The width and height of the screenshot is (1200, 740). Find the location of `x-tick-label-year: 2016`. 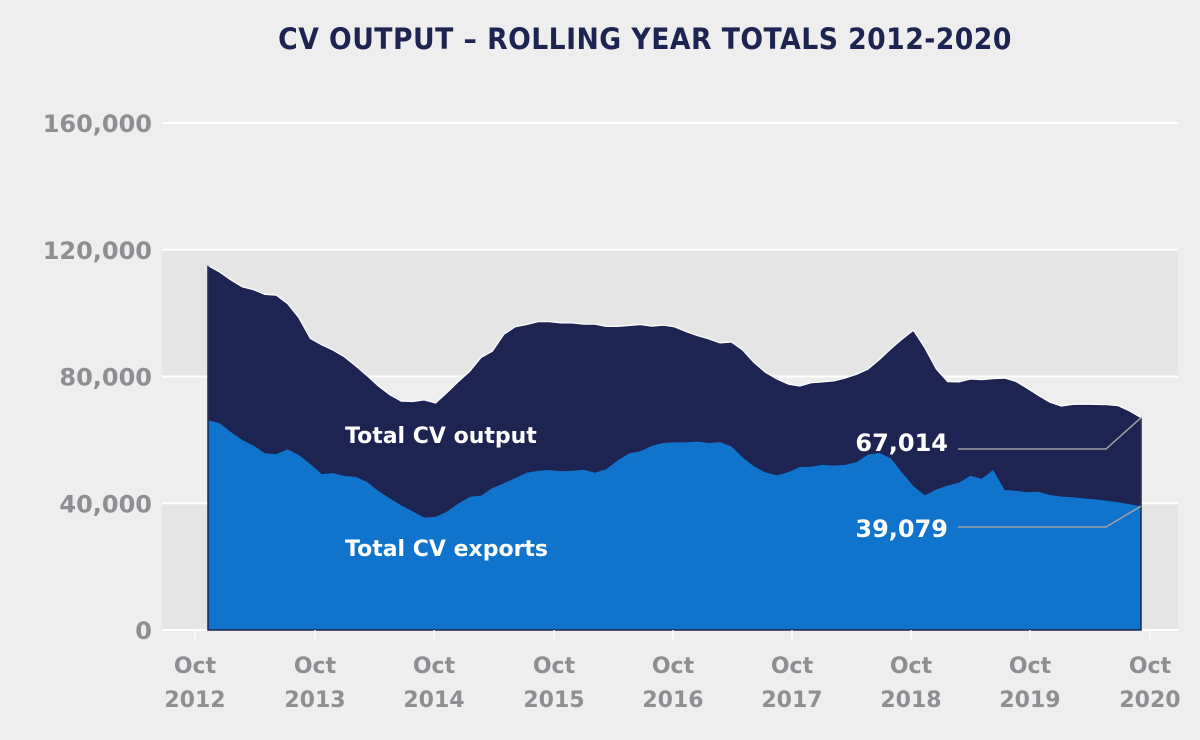

x-tick-label-year: 2016 is located at coordinates (672, 700).